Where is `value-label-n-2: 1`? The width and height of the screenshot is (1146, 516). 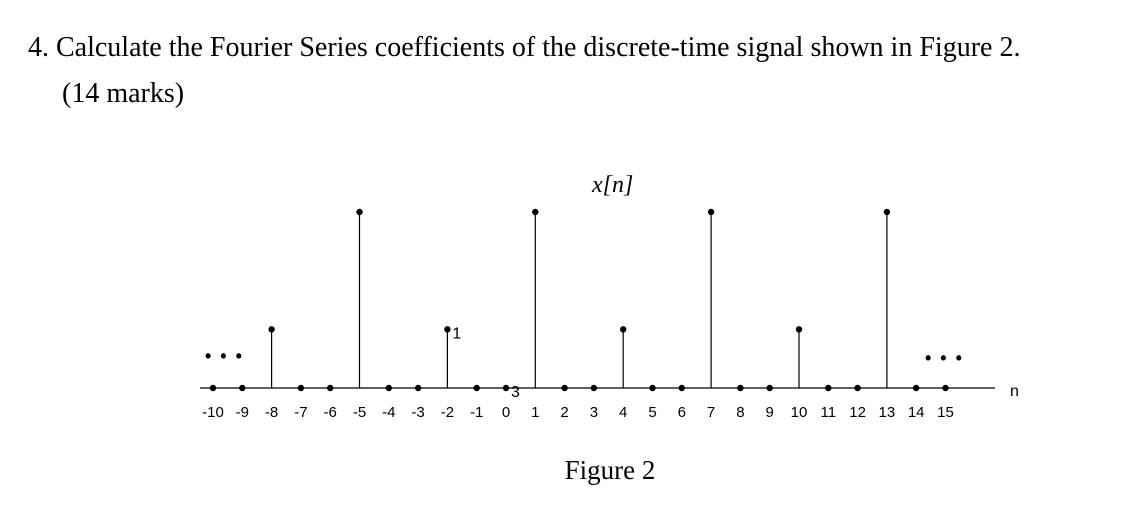 value-label-n-2: 1 is located at coordinates (456, 333).